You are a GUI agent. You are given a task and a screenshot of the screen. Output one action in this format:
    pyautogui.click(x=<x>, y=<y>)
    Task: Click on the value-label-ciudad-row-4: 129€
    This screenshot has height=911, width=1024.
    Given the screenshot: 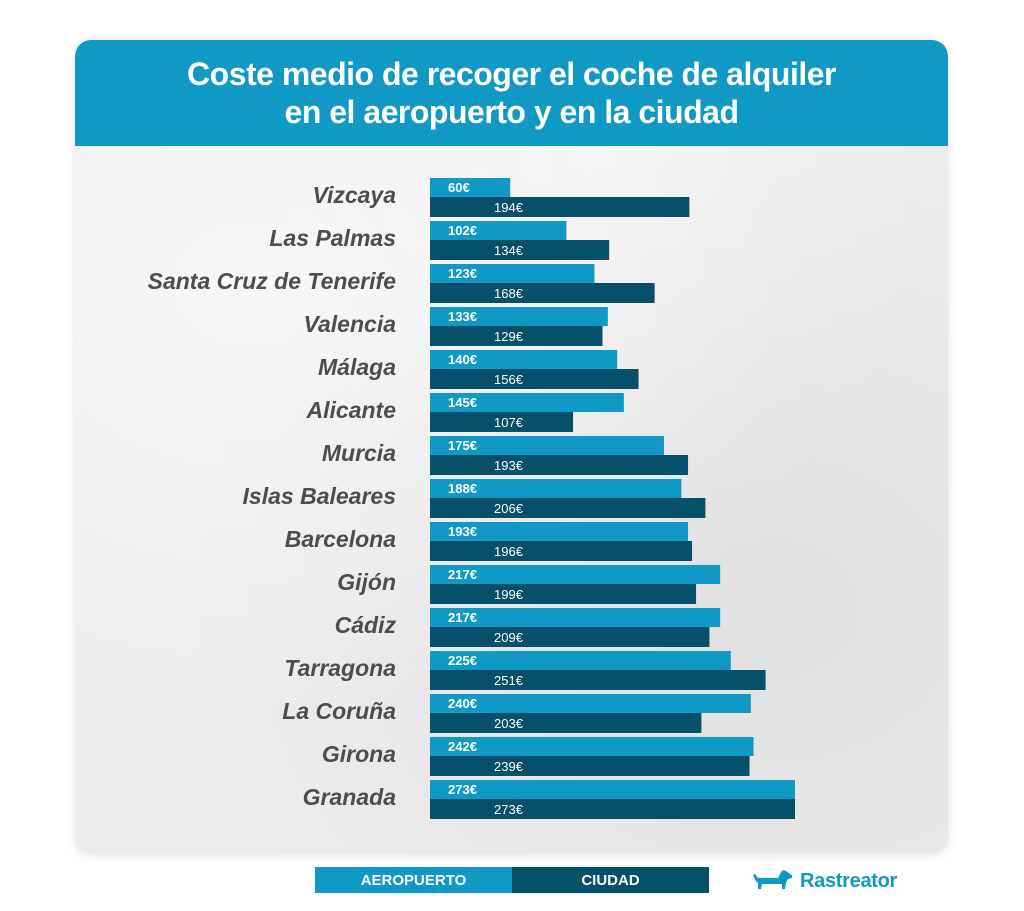 What is the action you would take?
    pyautogui.click(x=509, y=336)
    